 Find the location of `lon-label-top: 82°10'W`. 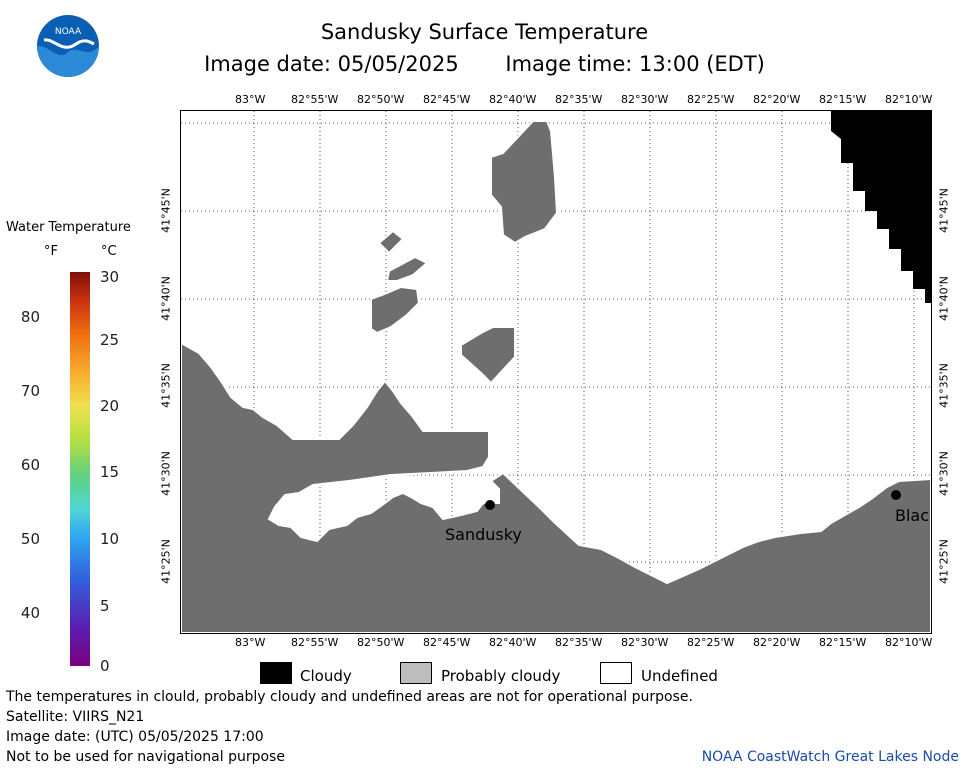

lon-label-top: 82°10'W is located at coordinates (909, 99).